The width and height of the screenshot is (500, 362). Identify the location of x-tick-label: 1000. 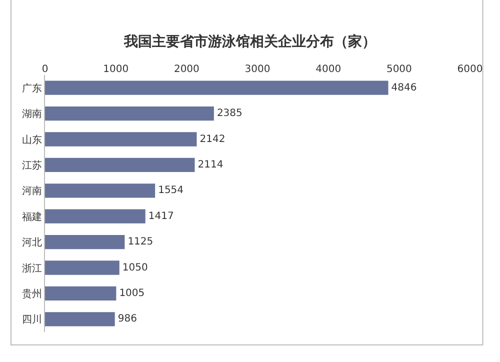
(116, 69).